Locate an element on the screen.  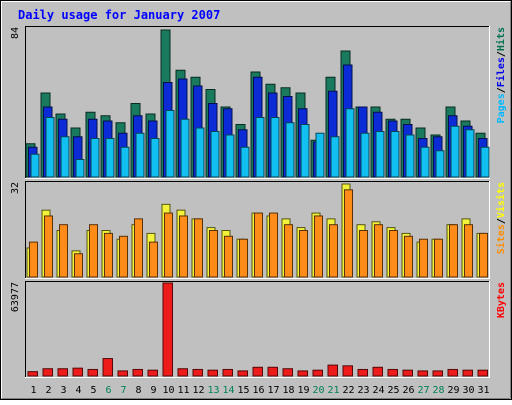
panel-ymax-label: 32 is located at coordinates (15, 188).